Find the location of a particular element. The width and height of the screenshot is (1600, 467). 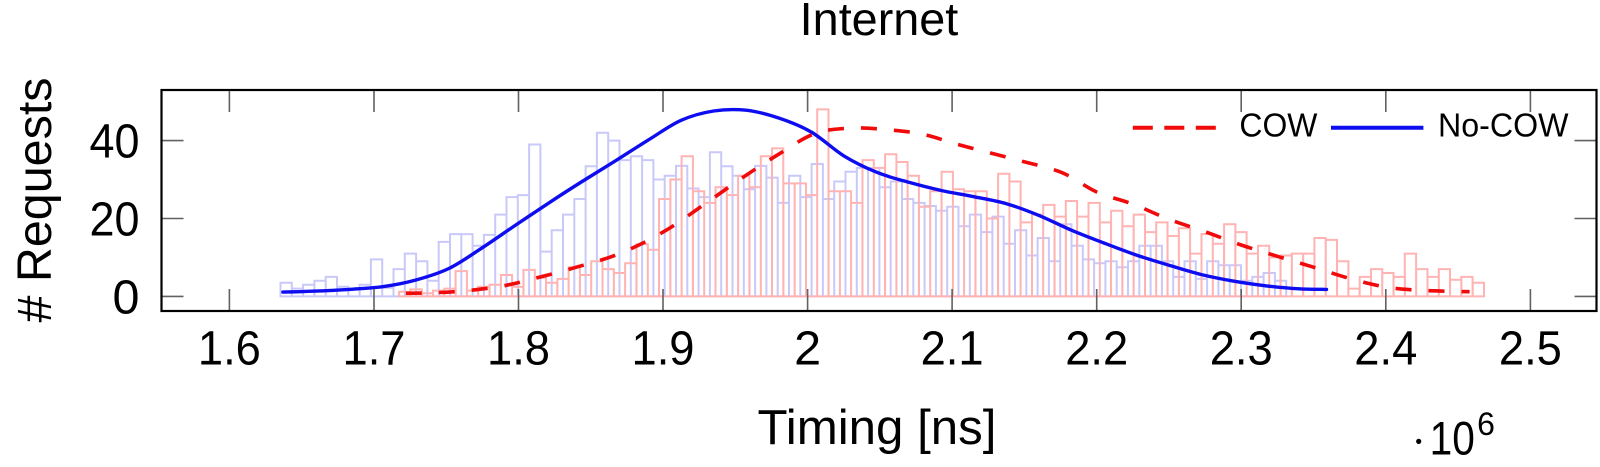

svg-text: 0 is located at coordinates (126, 297).